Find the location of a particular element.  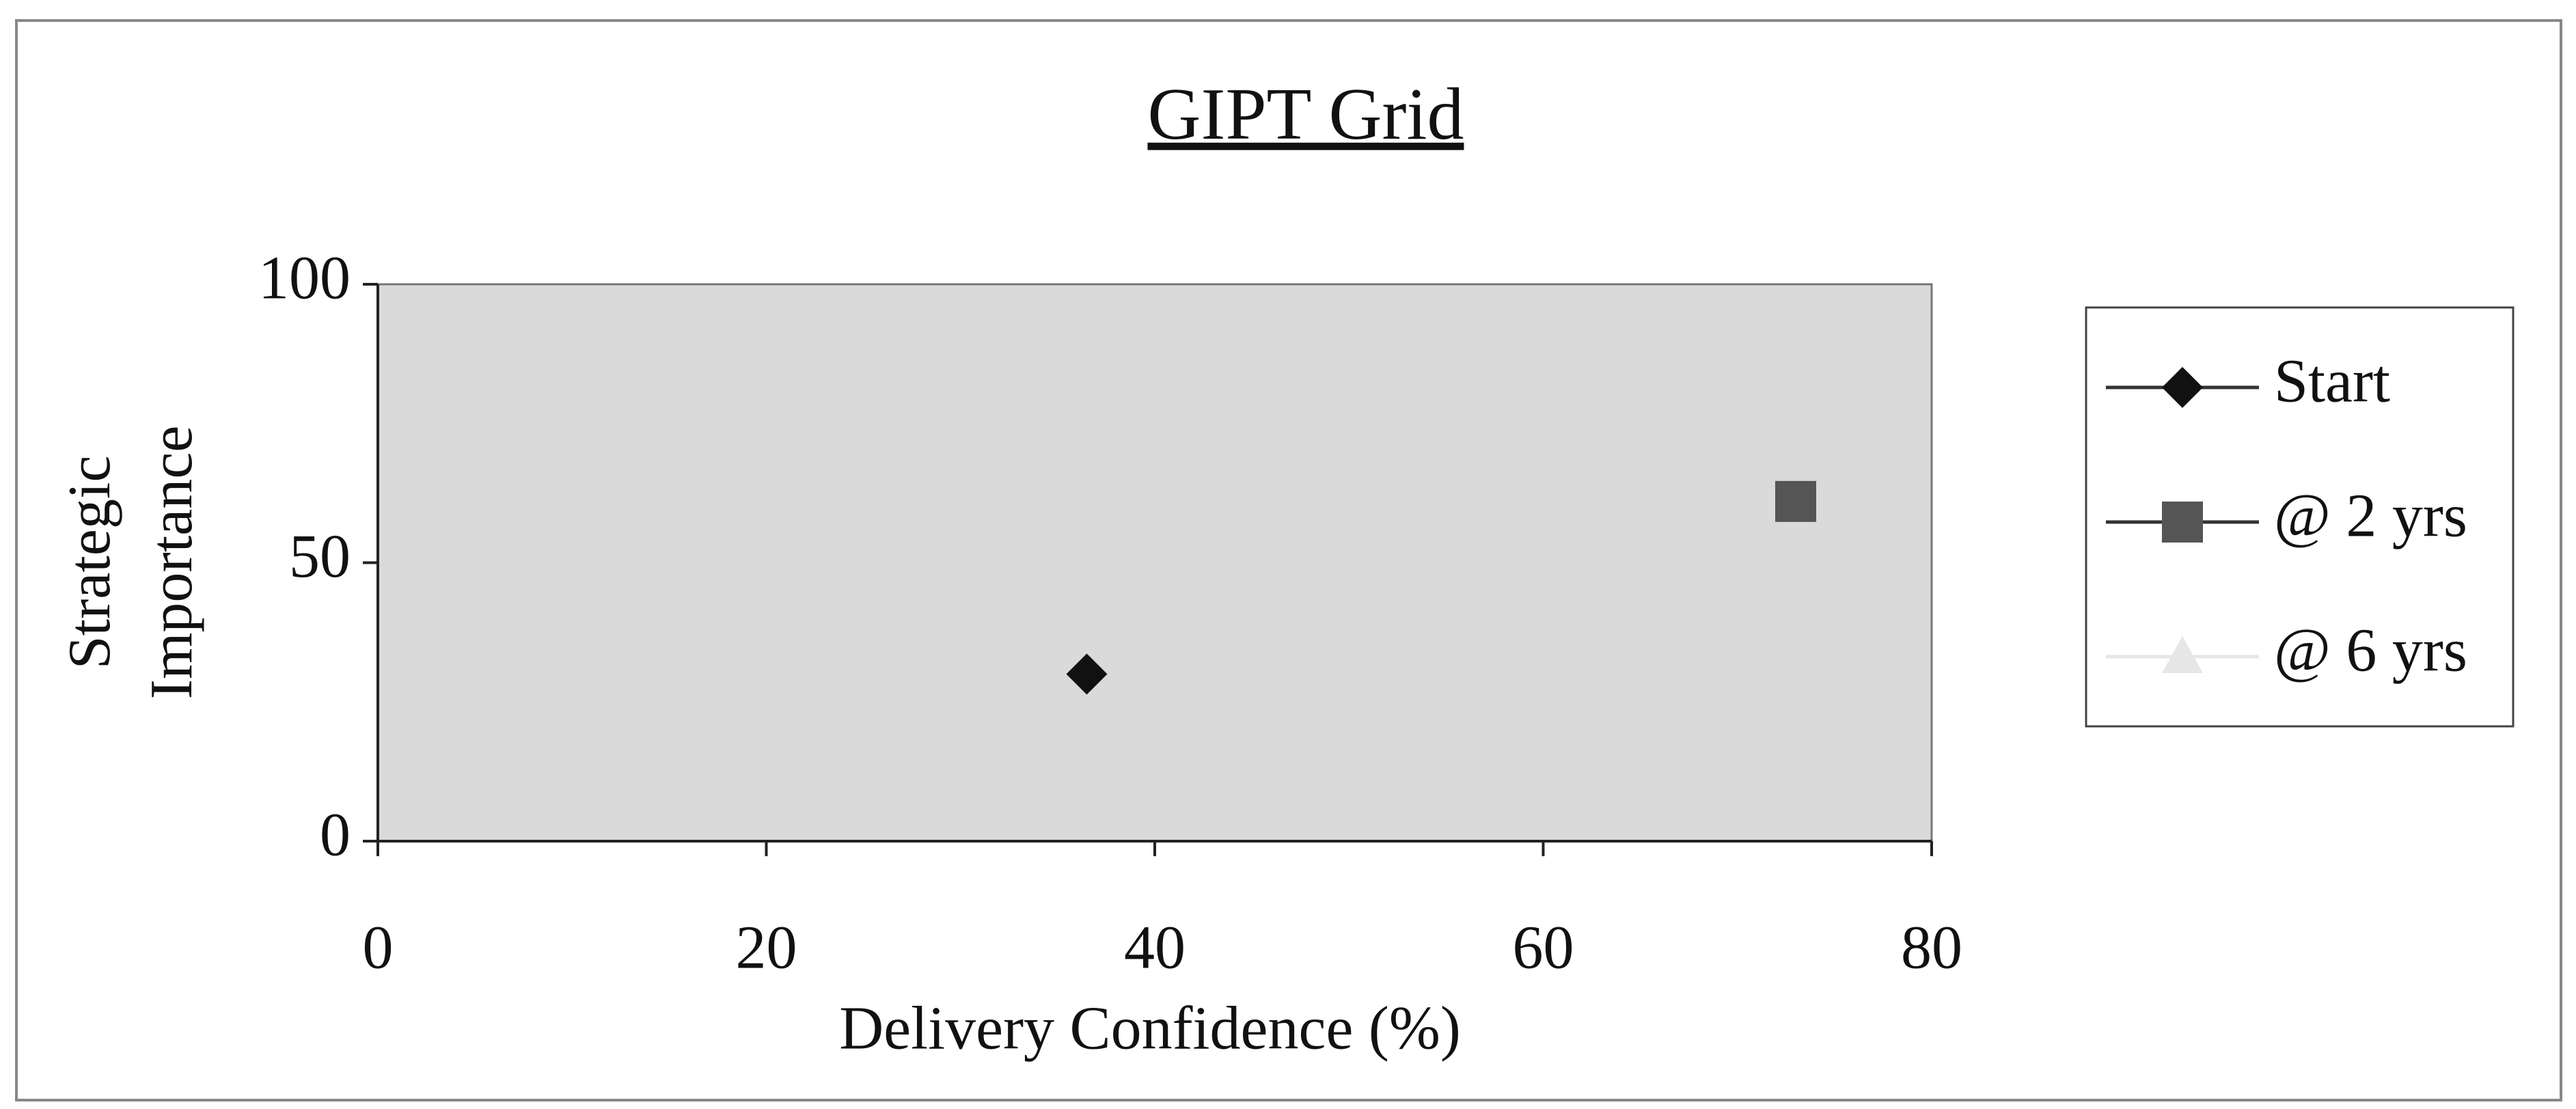

x-axis-label: Delivery Confidence (%) is located at coordinates (1150, 1029).